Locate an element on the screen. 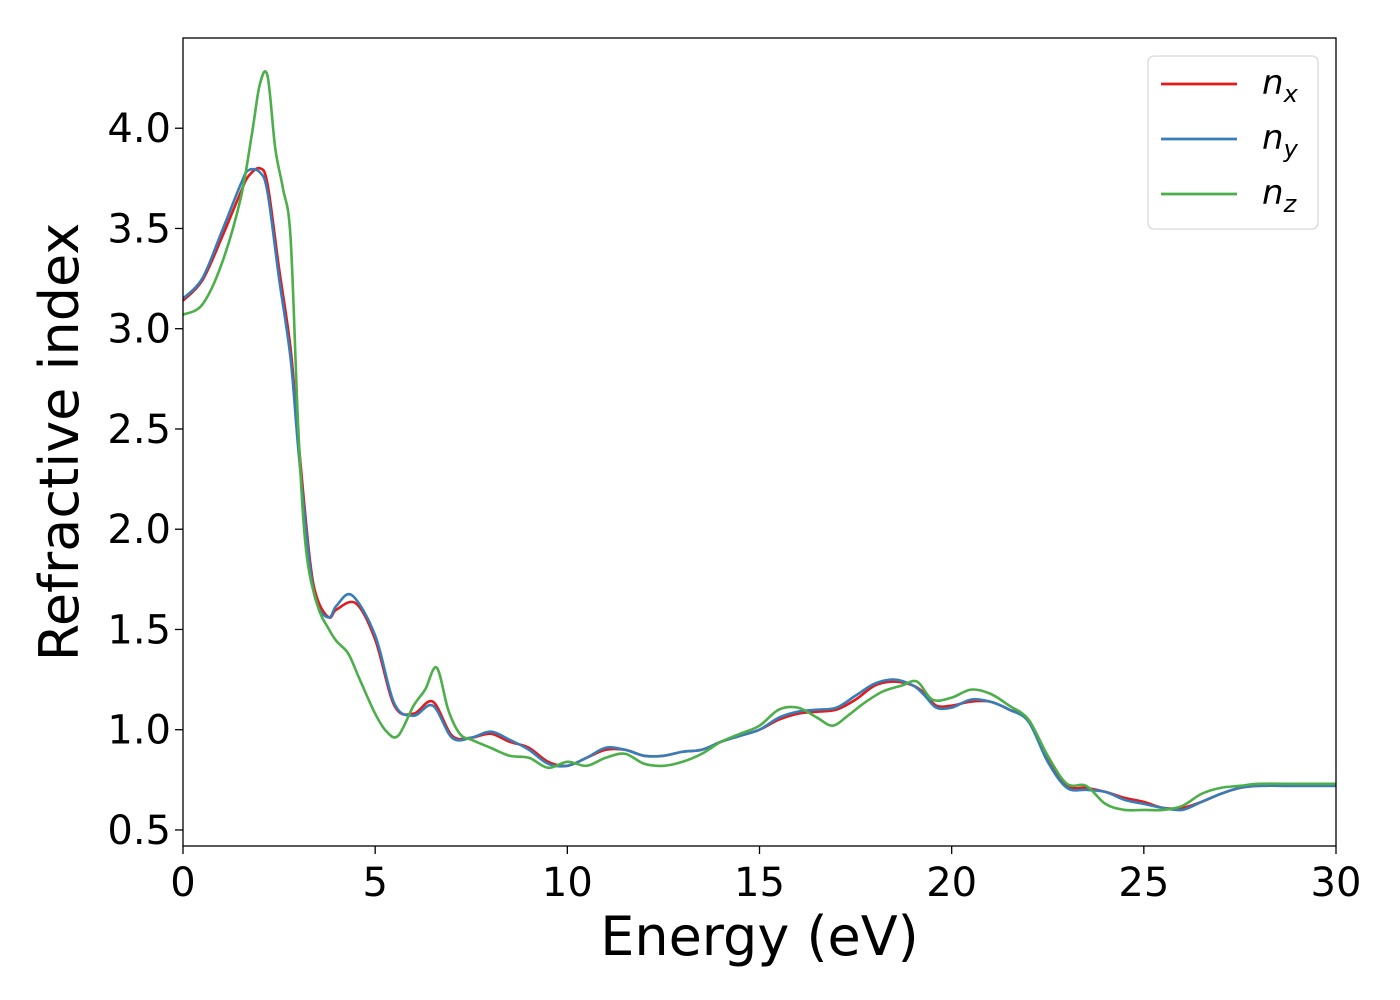  y-tick-label: 2.0 is located at coordinates (139, 530).